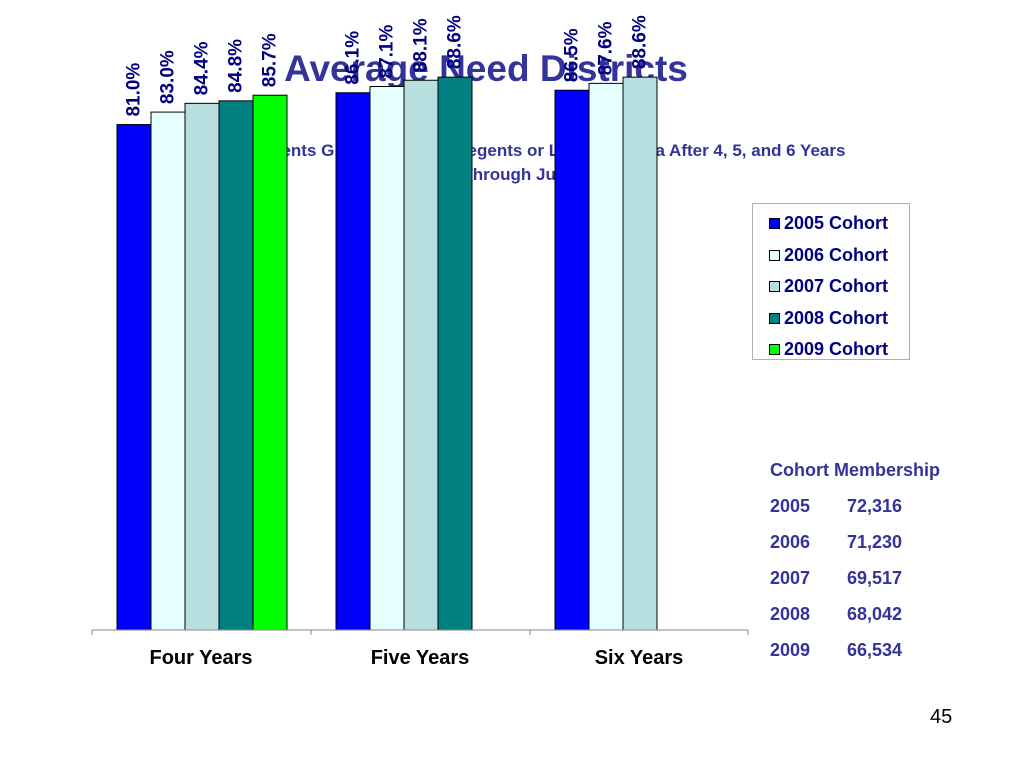  I want to click on membership-year: 2009, so click(790, 650).